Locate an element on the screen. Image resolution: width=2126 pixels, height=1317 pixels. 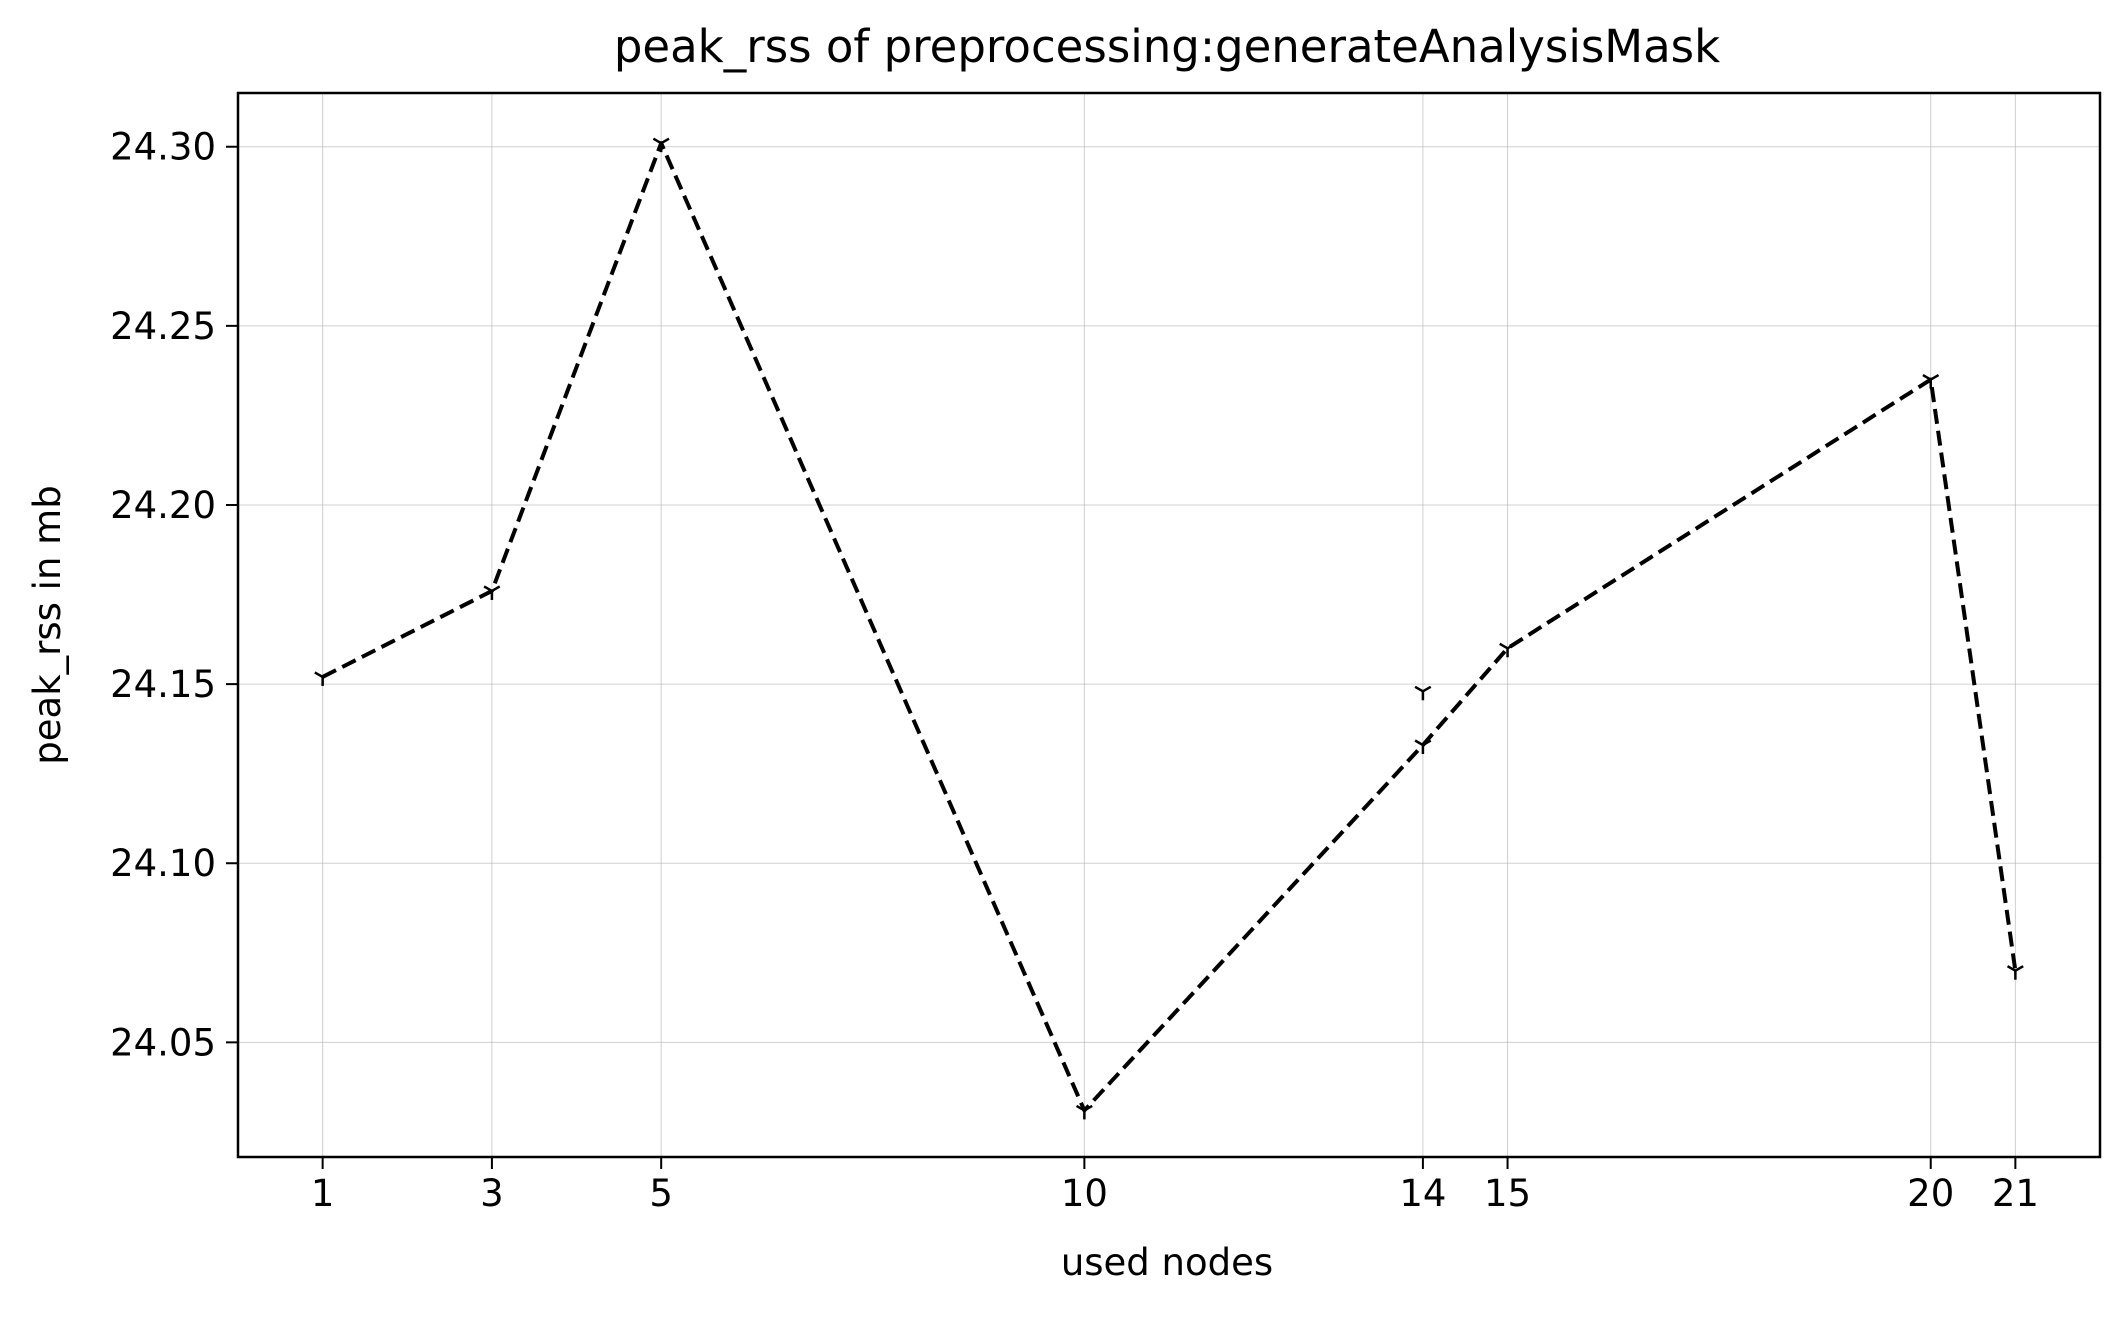
y-tick-label: 24.15 is located at coordinates (163, 684).